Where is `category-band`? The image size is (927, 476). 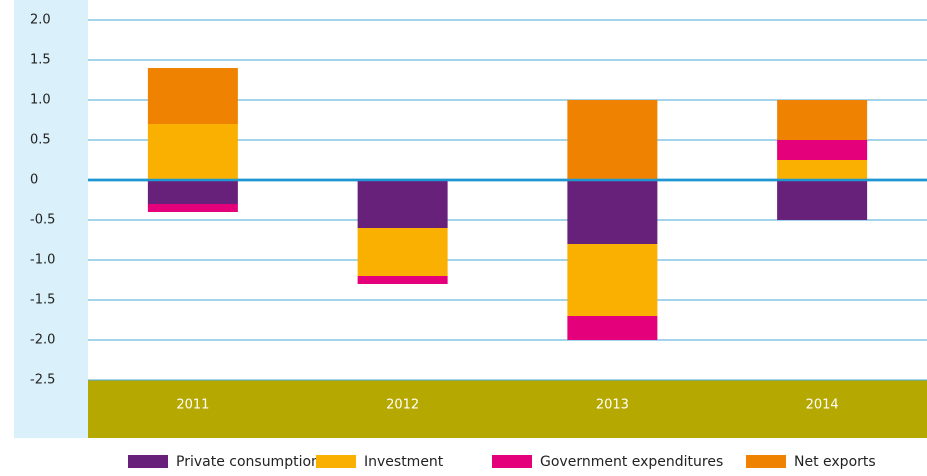
category-band is located at coordinates (507, 409).